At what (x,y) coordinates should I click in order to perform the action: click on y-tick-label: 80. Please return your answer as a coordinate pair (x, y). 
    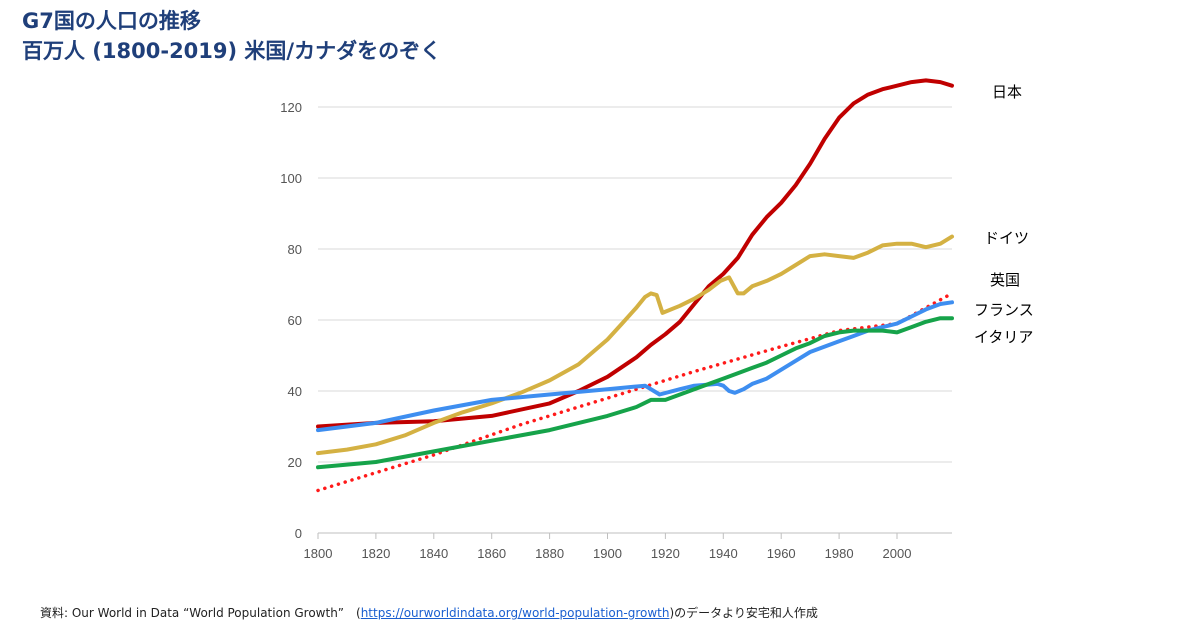
    Looking at the image, I should click on (295, 249).